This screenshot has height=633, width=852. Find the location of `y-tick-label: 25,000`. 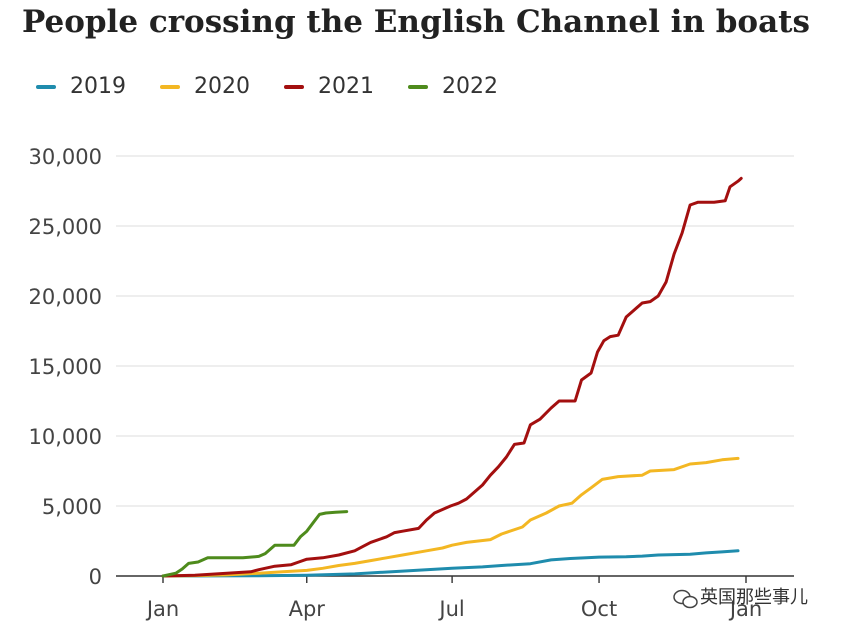

y-tick-label: 25,000 is located at coordinates (65, 227).